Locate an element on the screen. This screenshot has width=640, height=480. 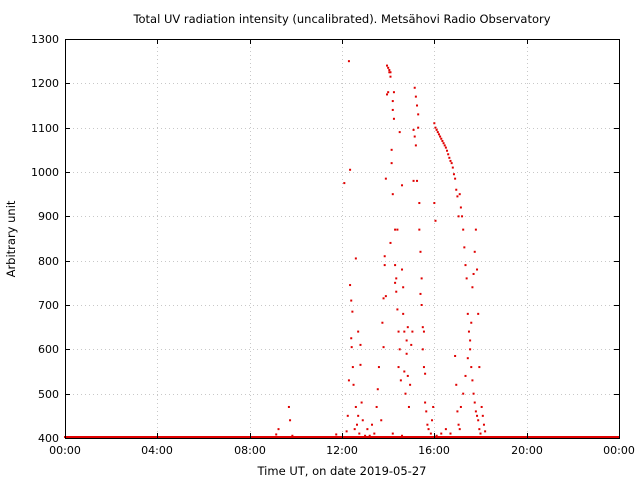
y-tick-label: 400 is located at coordinates (48, 438).